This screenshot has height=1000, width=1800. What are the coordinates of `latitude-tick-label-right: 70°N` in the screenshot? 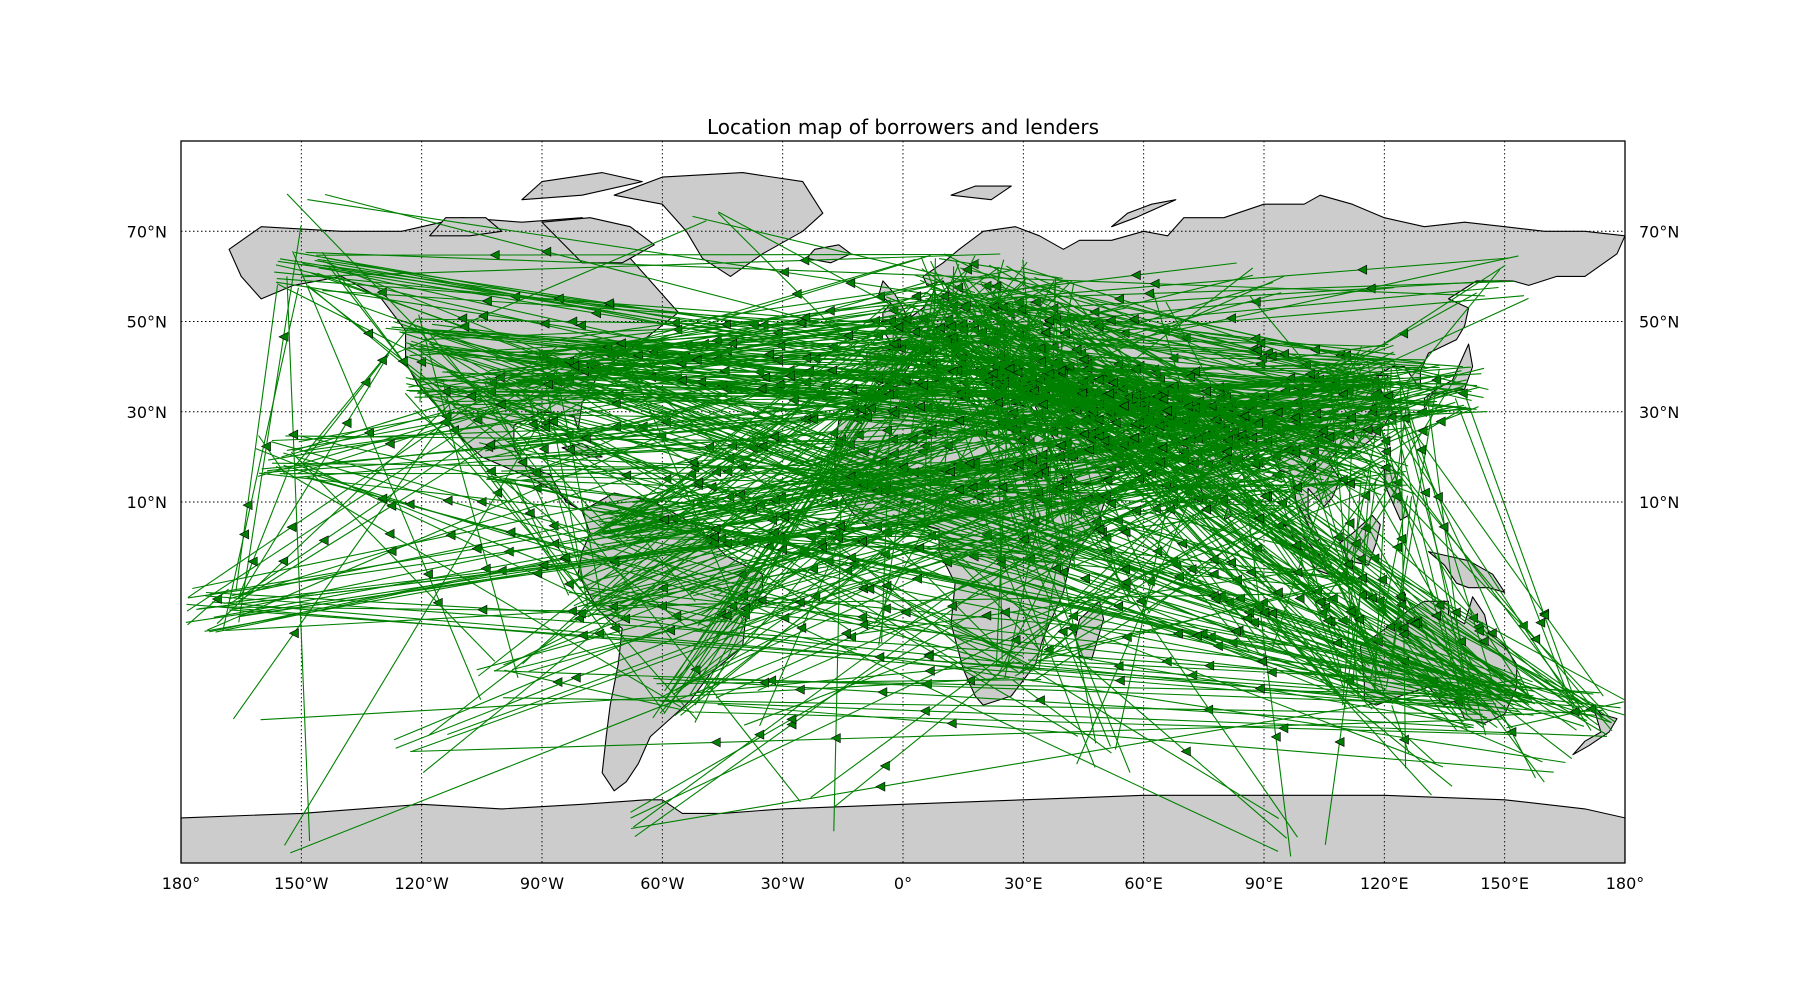 It's located at (1659, 231).